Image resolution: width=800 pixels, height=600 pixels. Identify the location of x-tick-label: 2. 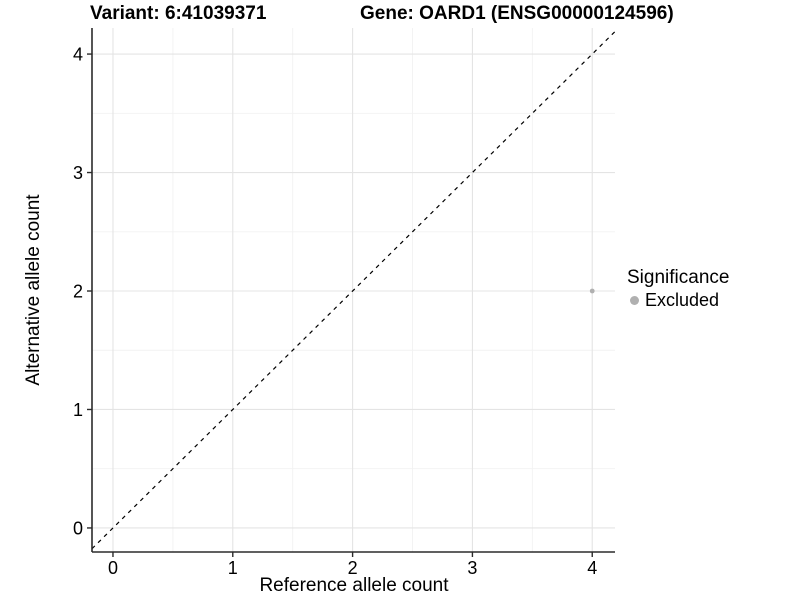
(353, 568).